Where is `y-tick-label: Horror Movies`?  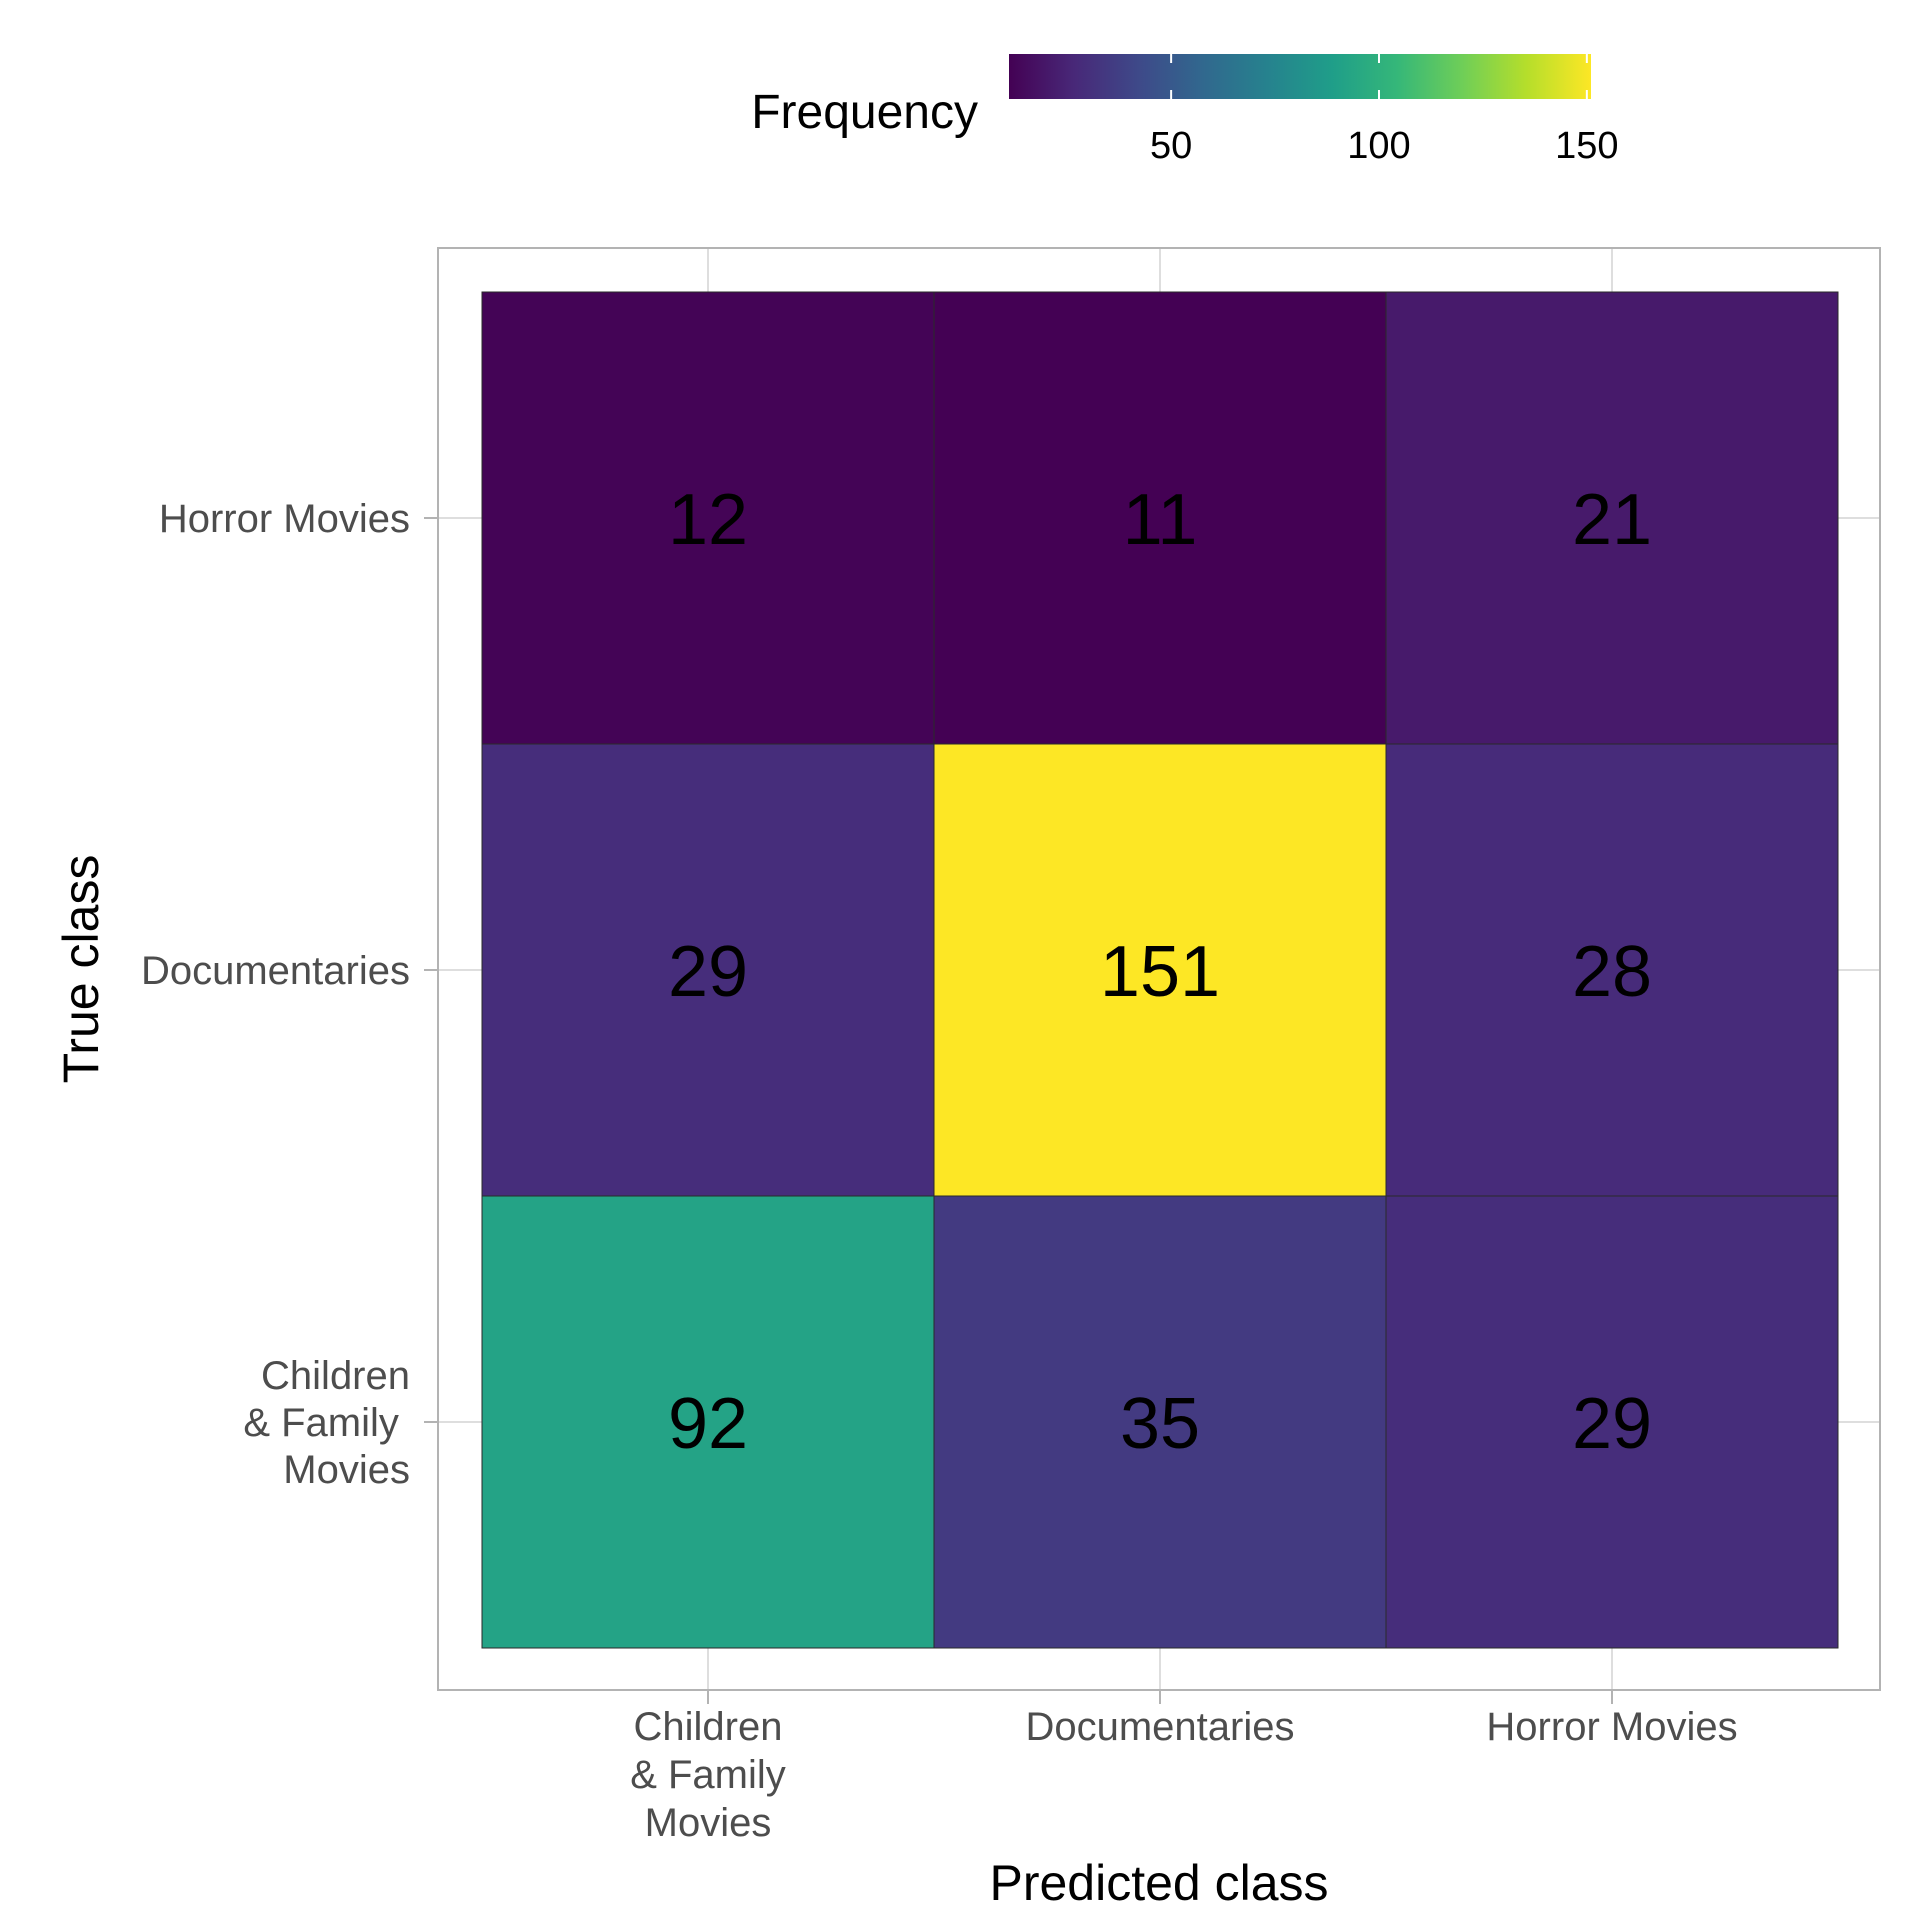
y-tick-label: Horror Movies is located at coordinates (284, 519).